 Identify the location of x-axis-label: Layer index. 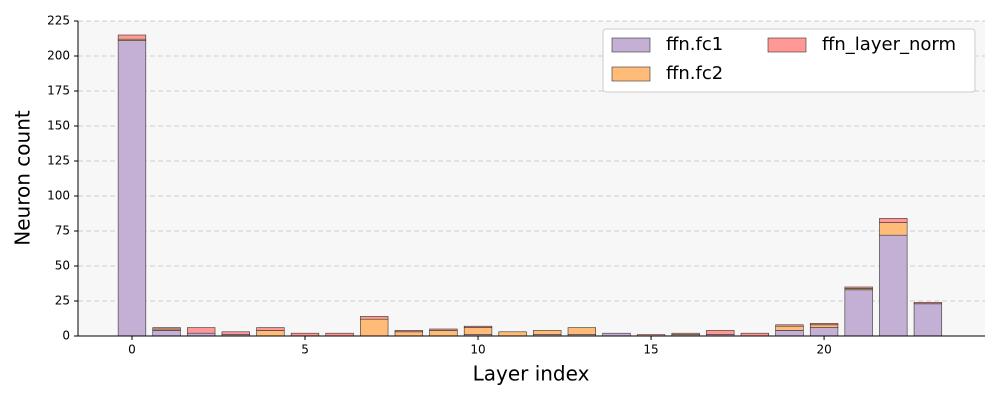
(531, 374).